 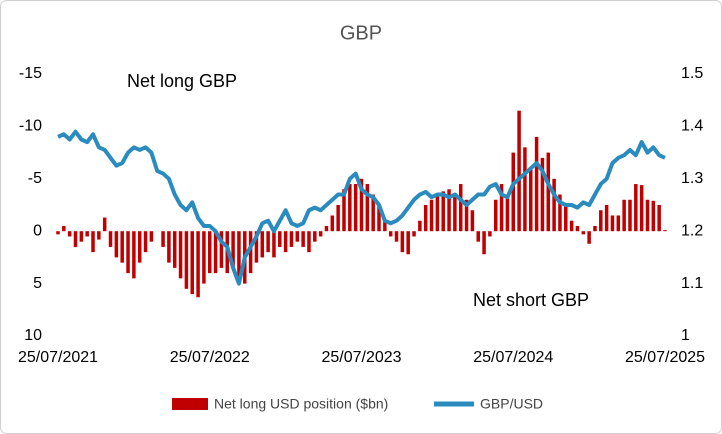 What do you see at coordinates (361, 357) in the screenshot?
I see `x-tick-label: 25/07/2023` at bounding box center [361, 357].